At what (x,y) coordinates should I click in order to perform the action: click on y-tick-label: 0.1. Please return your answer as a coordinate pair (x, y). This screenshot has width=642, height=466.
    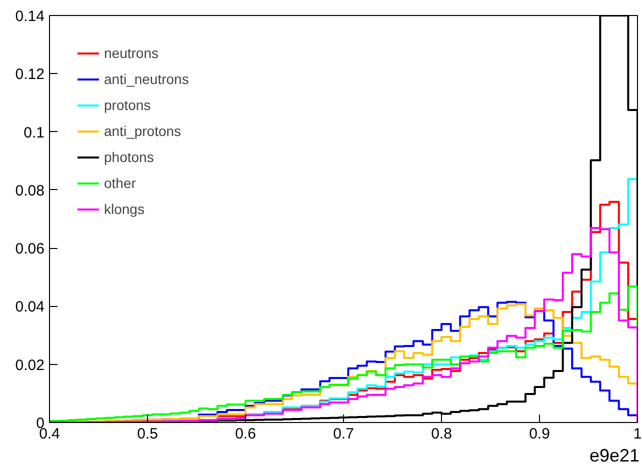
    Looking at the image, I should click on (34, 133).